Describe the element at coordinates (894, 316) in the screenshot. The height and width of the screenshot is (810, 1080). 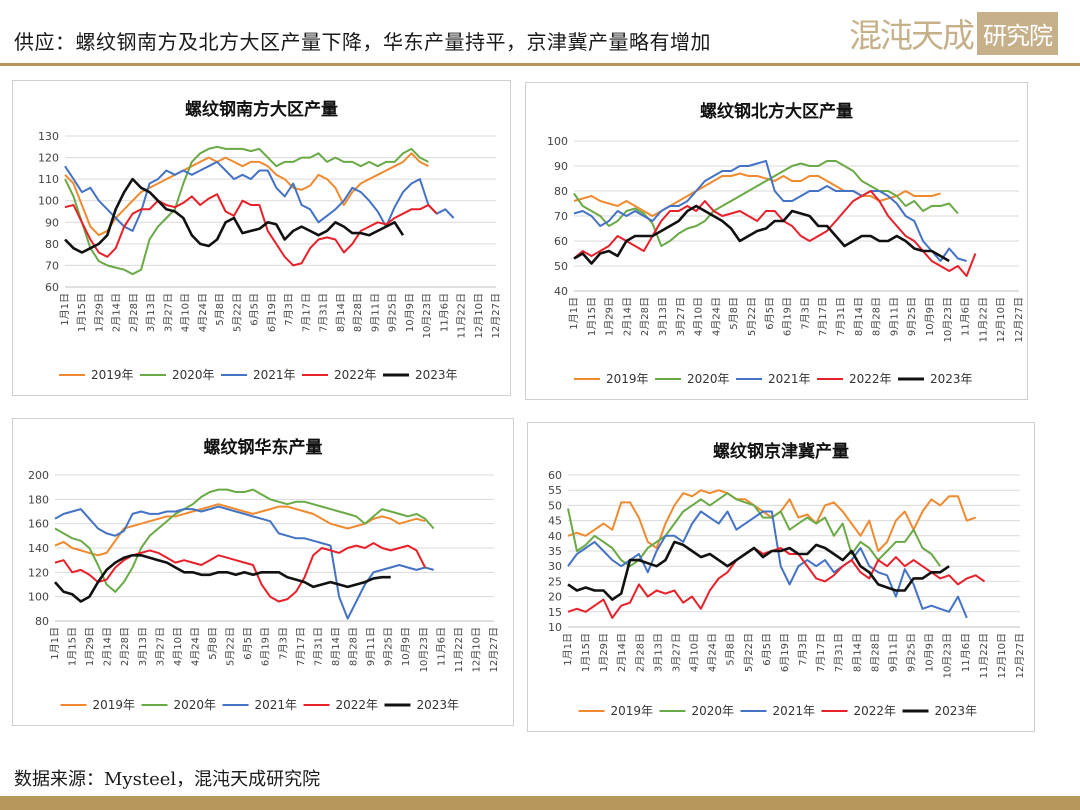
I see `x-tick-label: 9月11日` at that location.